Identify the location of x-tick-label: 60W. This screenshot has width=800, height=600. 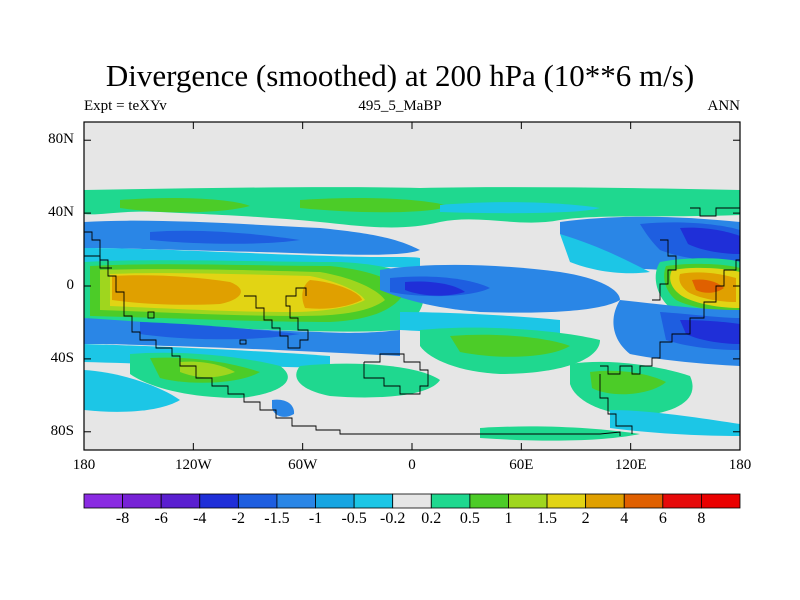
(303, 465).